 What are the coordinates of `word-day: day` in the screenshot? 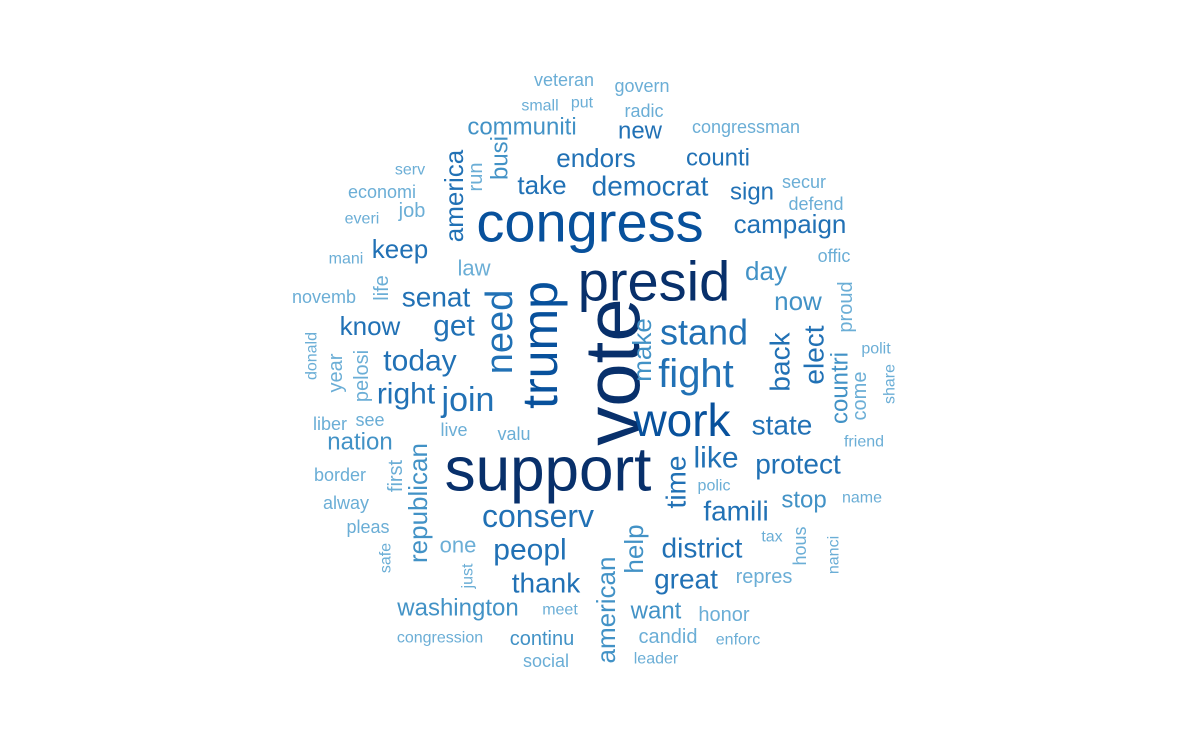 It's located at (766, 271).